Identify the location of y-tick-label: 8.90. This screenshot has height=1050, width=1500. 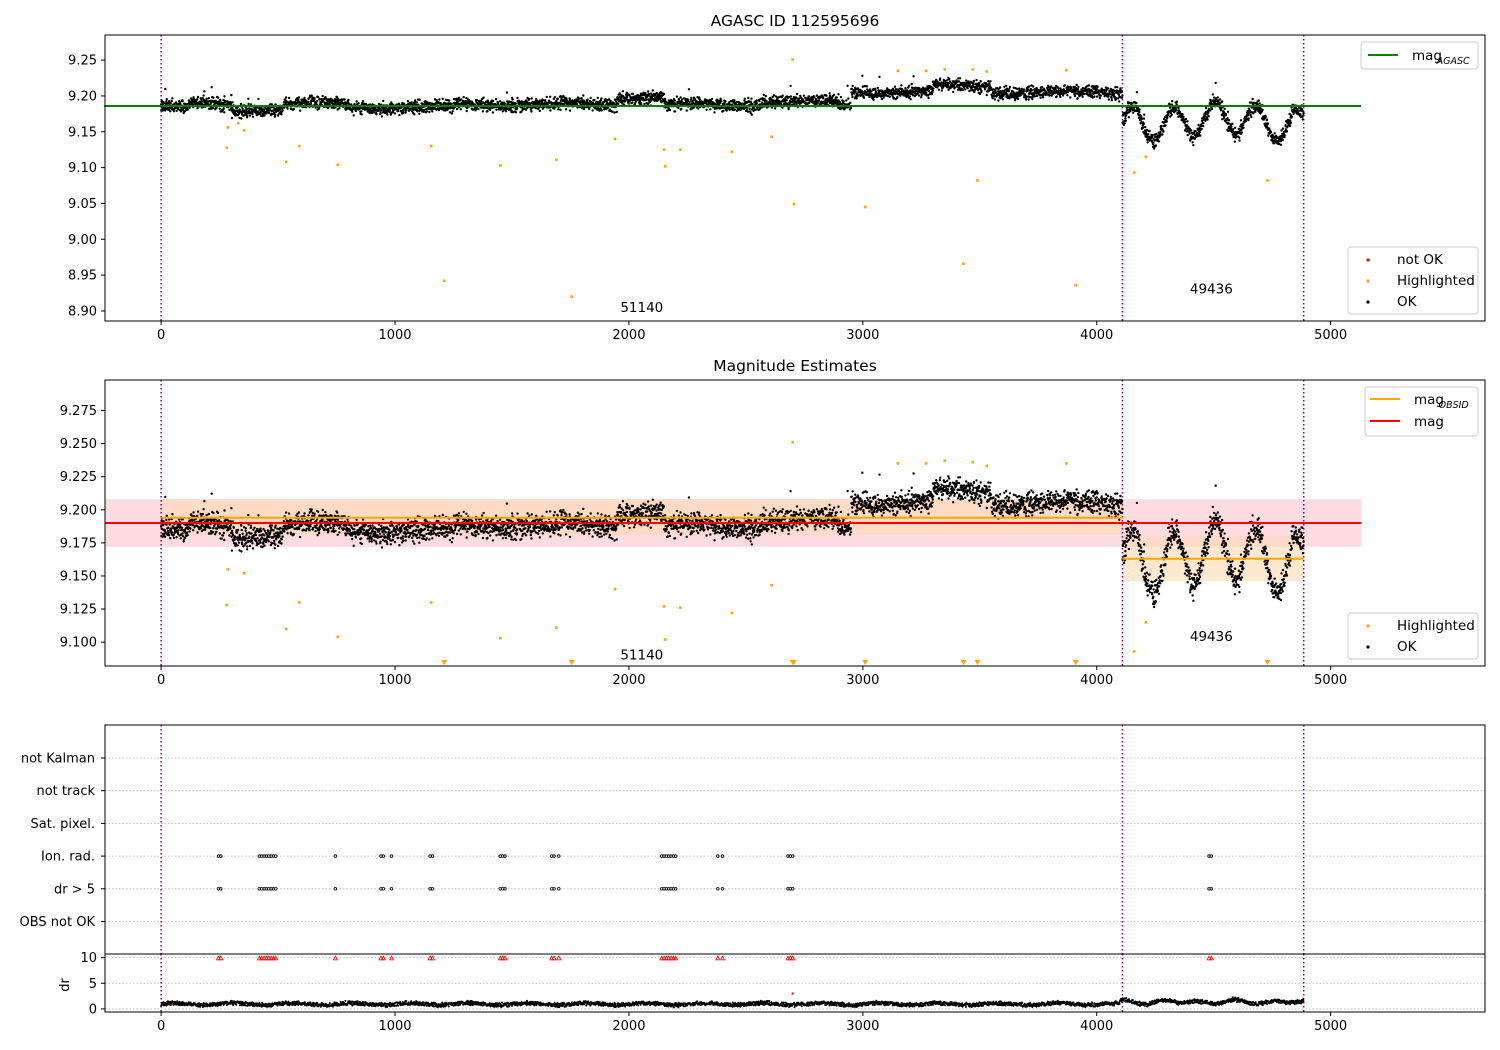
(82, 311).